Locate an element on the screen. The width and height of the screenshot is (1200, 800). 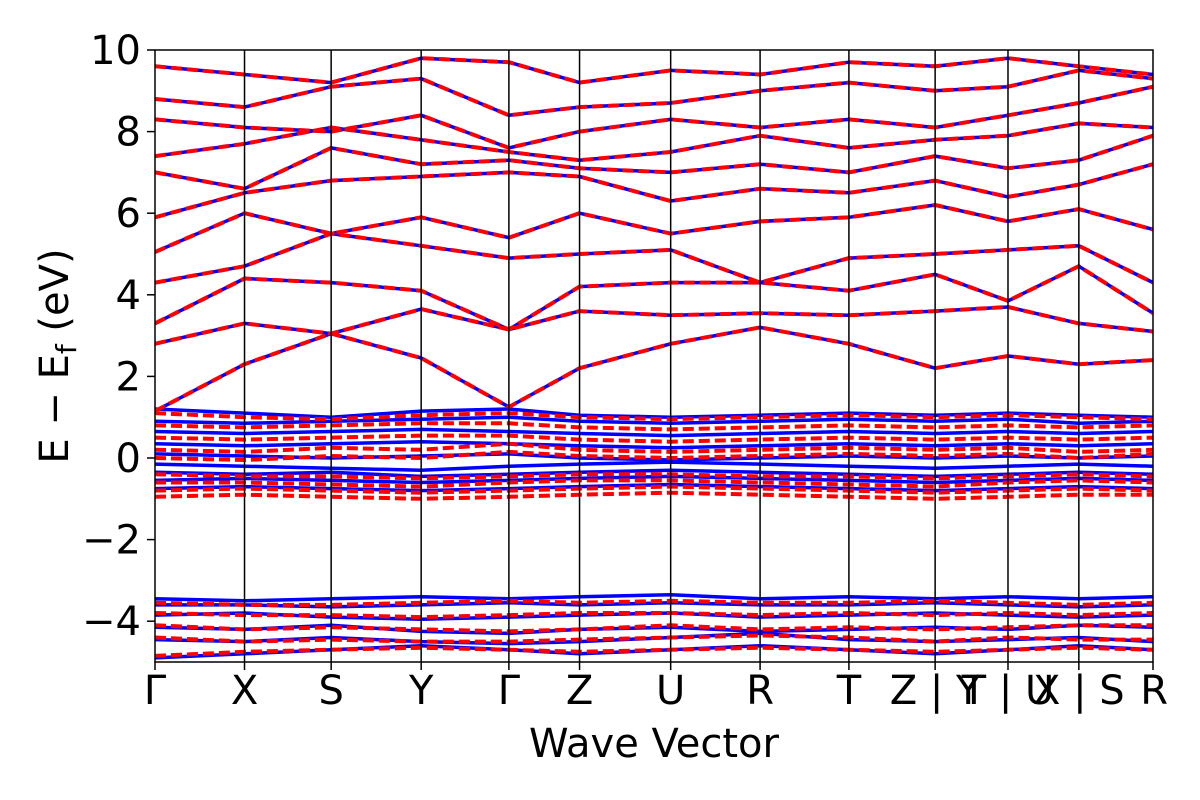
y-axis-label-subscript: f is located at coordinates (66, 348).